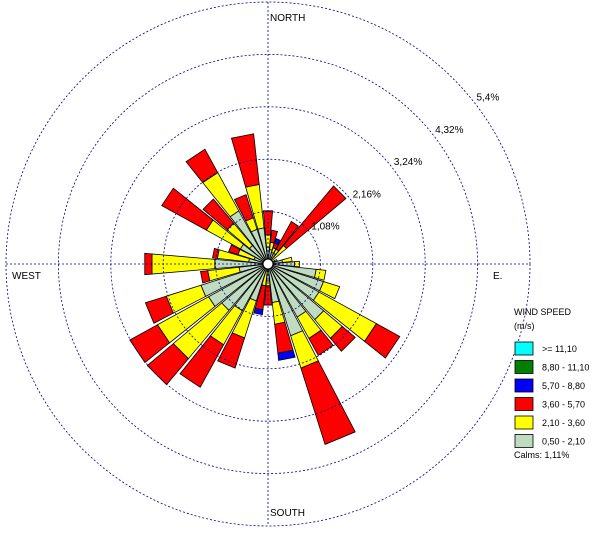  Describe the element at coordinates (565, 368) in the screenshot. I see `legend-label-1: 8,80 - 11,10` at that location.